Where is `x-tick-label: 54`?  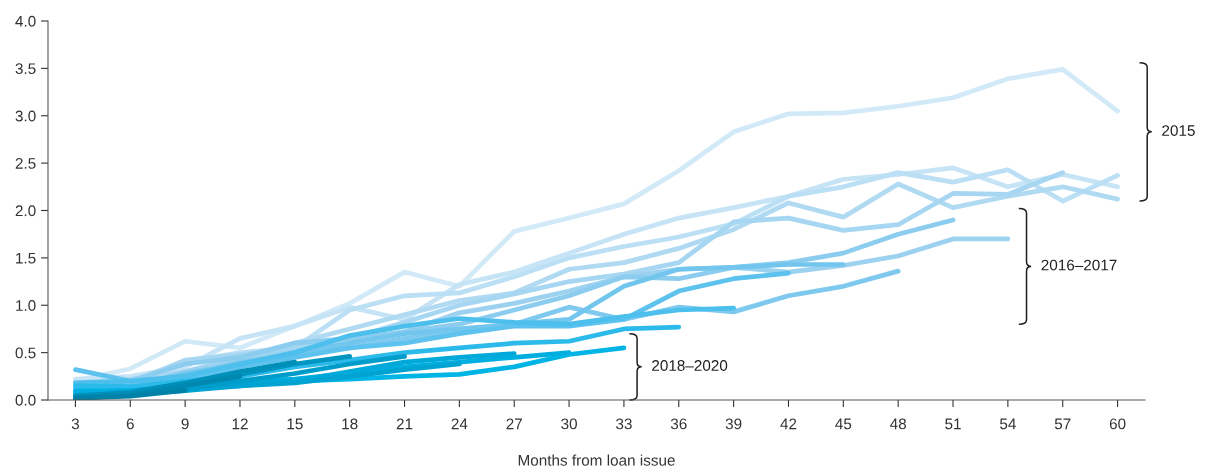 x-tick-label: 54 is located at coordinates (1007, 424).